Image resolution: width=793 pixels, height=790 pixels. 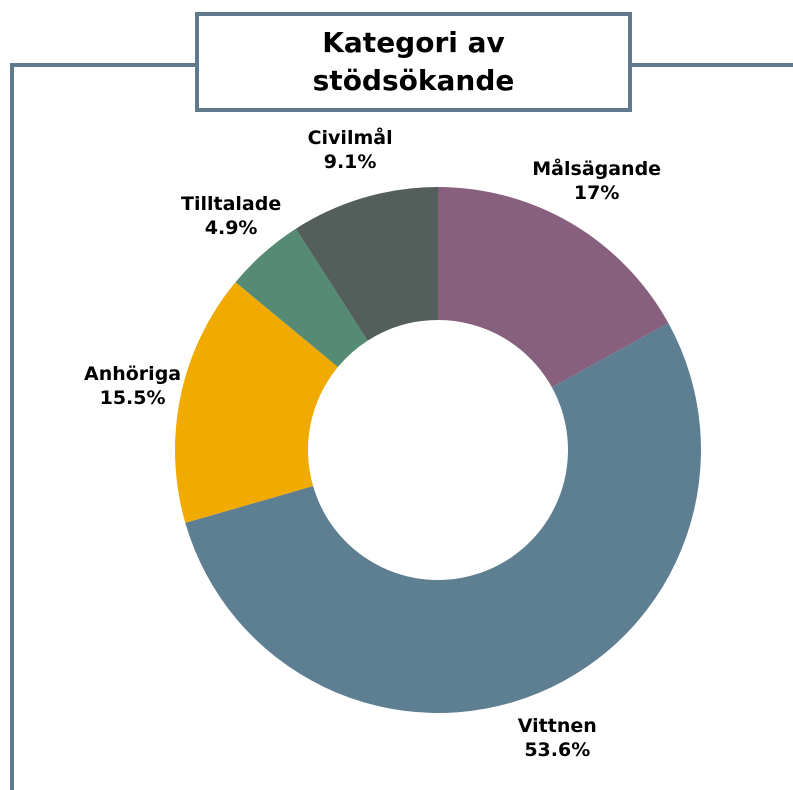 I want to click on slice-label: Anhöriga, so click(x=132, y=374).